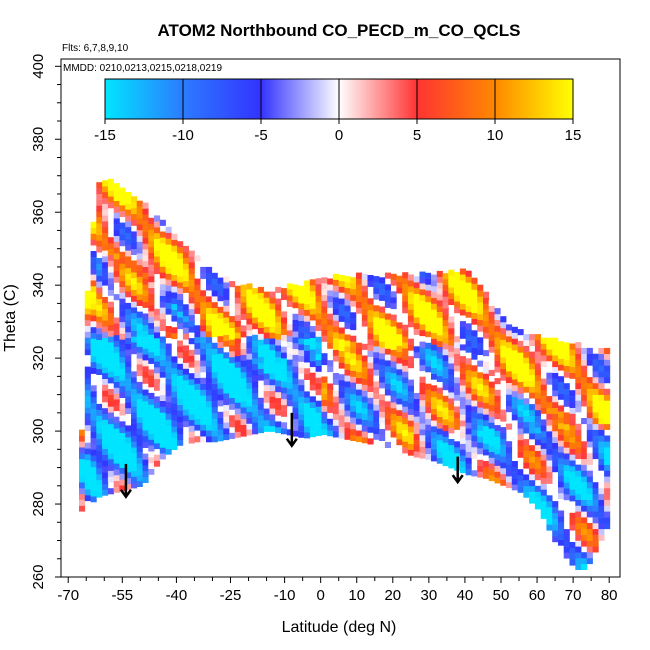 This screenshot has width=650, height=650. Describe the element at coordinates (495, 135) in the screenshot. I see `colorbar-tick-label: 10` at that location.